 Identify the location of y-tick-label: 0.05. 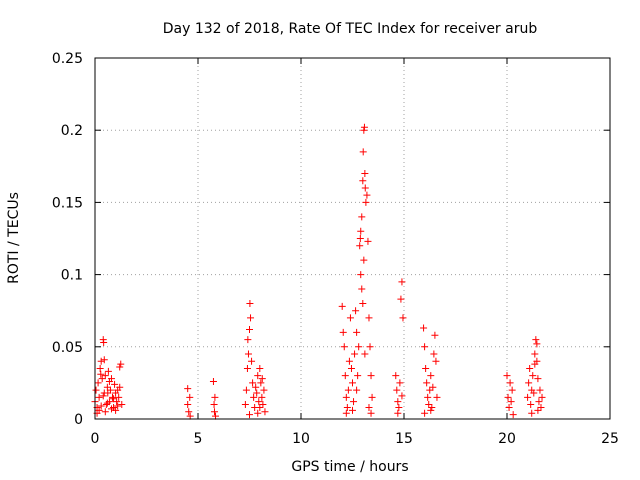
(67, 348).